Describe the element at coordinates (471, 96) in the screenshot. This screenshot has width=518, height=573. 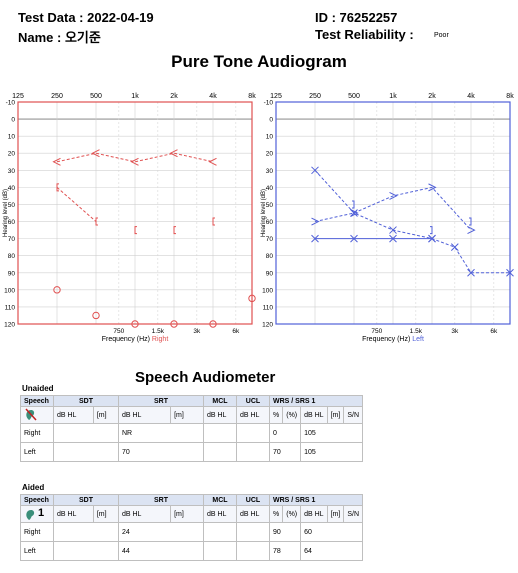
I see `top-freq-label: 4k` at that location.